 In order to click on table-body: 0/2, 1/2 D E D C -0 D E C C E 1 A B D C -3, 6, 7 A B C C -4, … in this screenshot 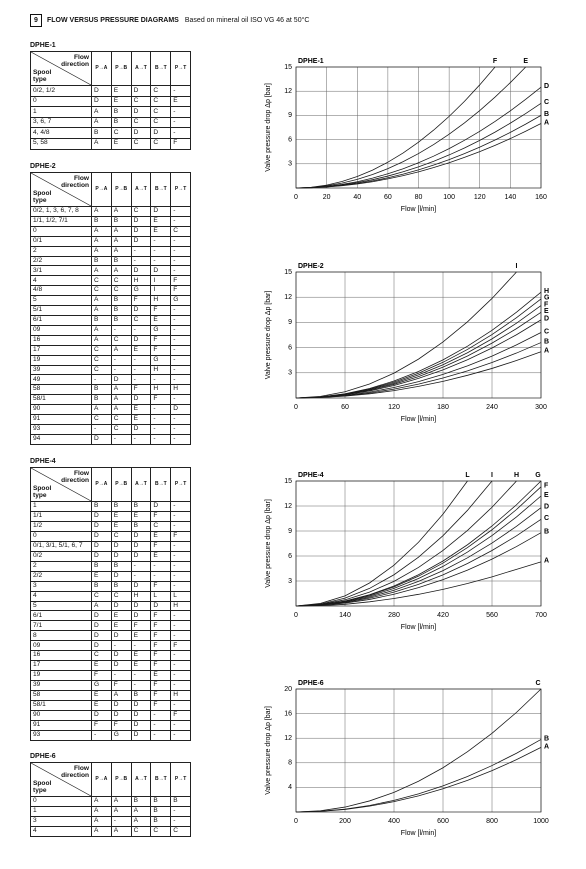, I will do `click(110, 117)`.